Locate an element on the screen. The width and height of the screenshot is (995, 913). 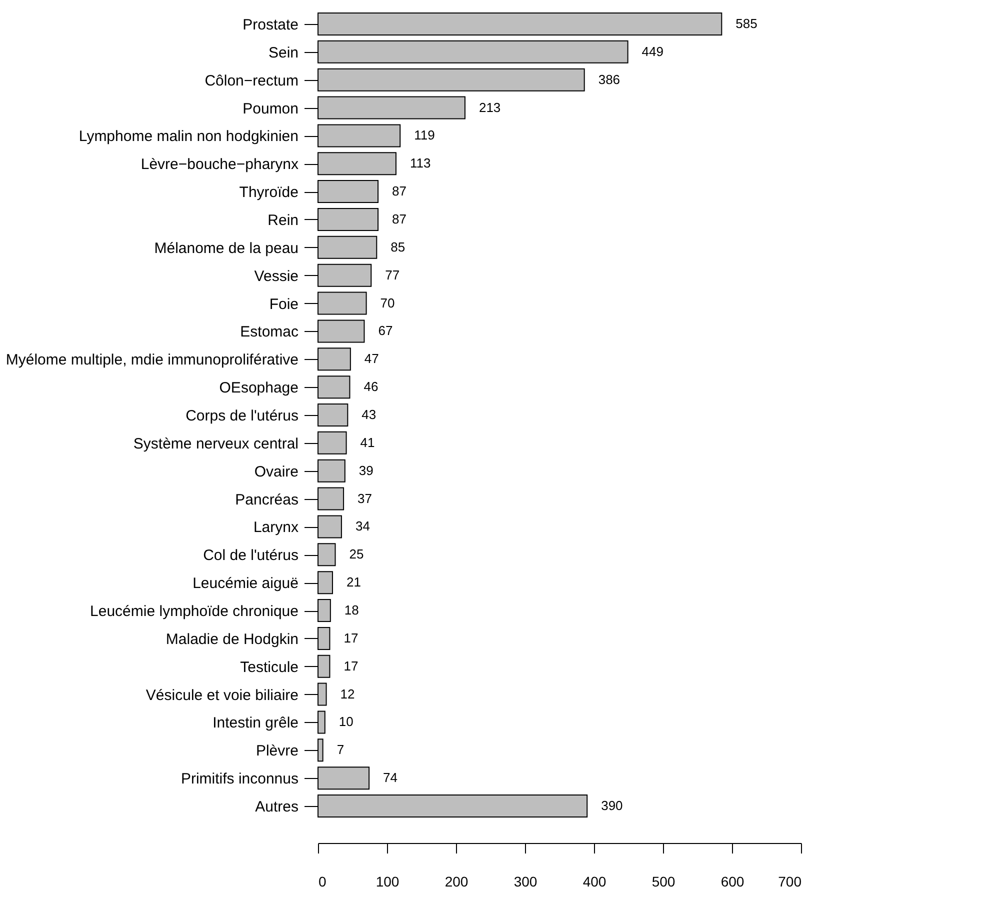
y-tick-label: Leucémie aiguë is located at coordinates (245, 583).